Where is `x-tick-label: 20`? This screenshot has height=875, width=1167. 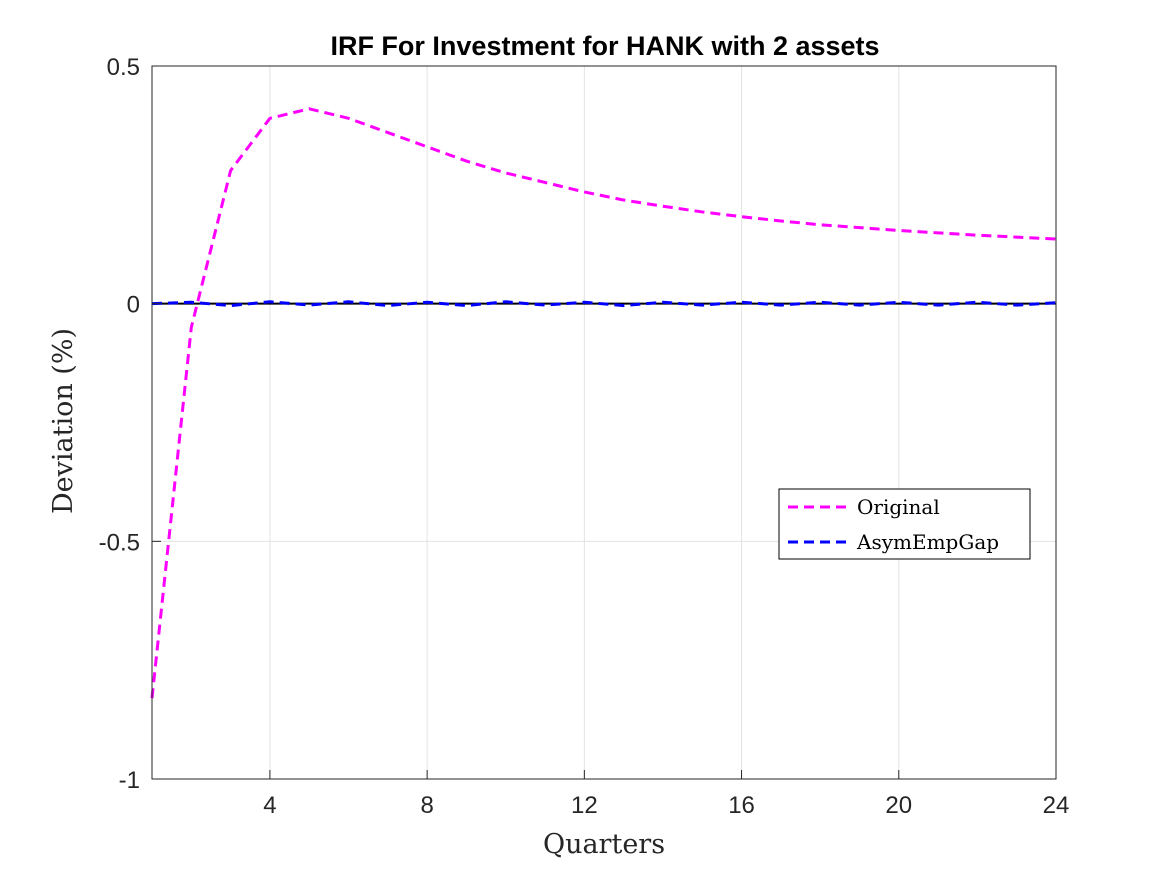
x-tick-label: 20 is located at coordinates (898, 805).